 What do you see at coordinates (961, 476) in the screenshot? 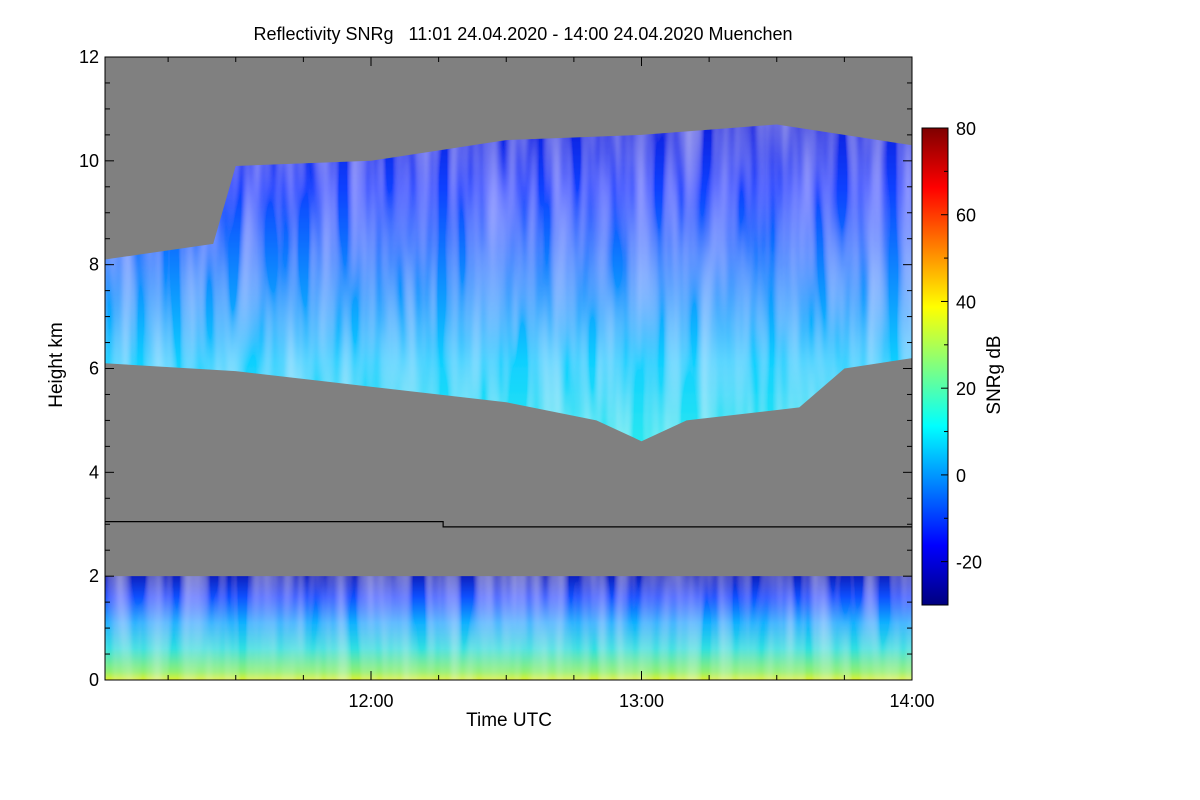
I see `colorbar-tick-label: 0` at bounding box center [961, 476].